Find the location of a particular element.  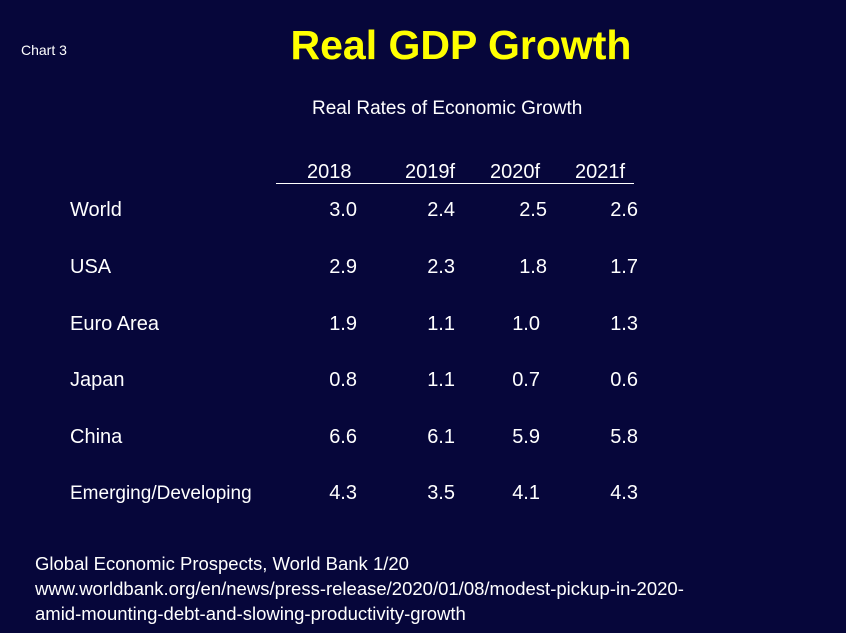

table-cell: 0.7 is located at coordinates (526, 380).